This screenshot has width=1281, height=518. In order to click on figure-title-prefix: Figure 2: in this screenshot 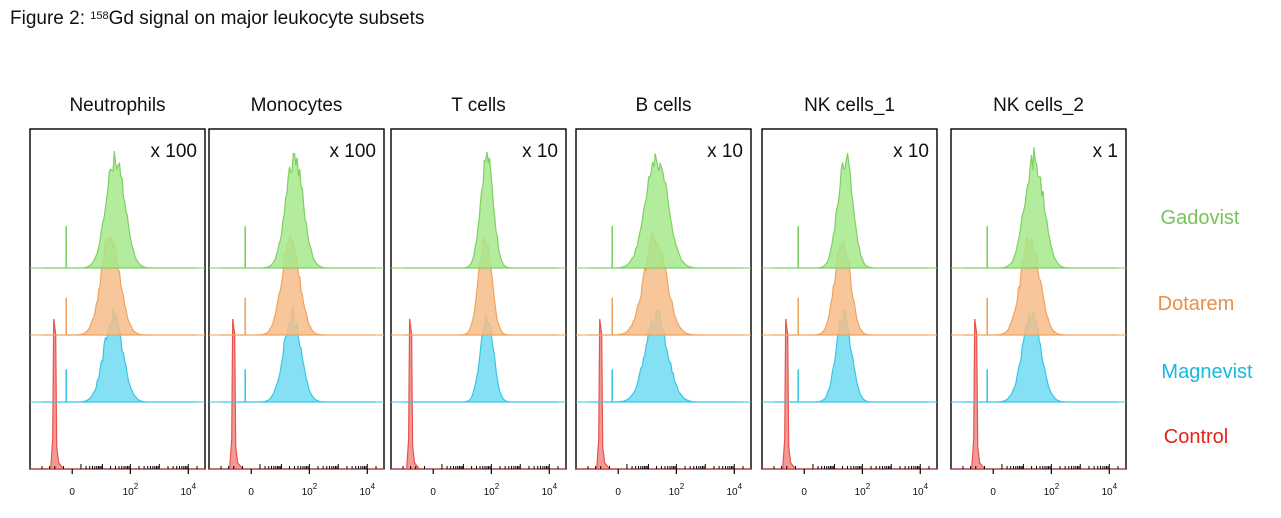, I will do `click(50, 18)`.